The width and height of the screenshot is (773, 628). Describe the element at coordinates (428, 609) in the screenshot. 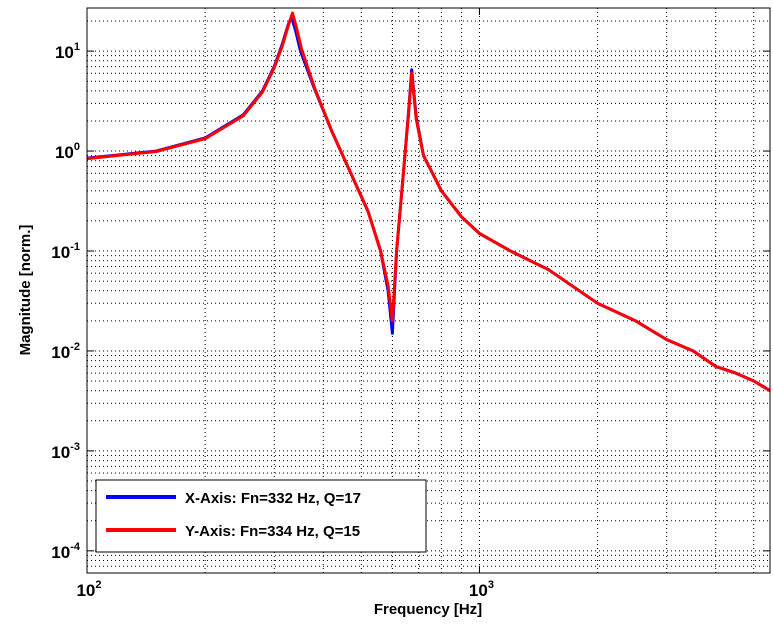

I see `x-axis-label: Frequency [Hz]` at that location.